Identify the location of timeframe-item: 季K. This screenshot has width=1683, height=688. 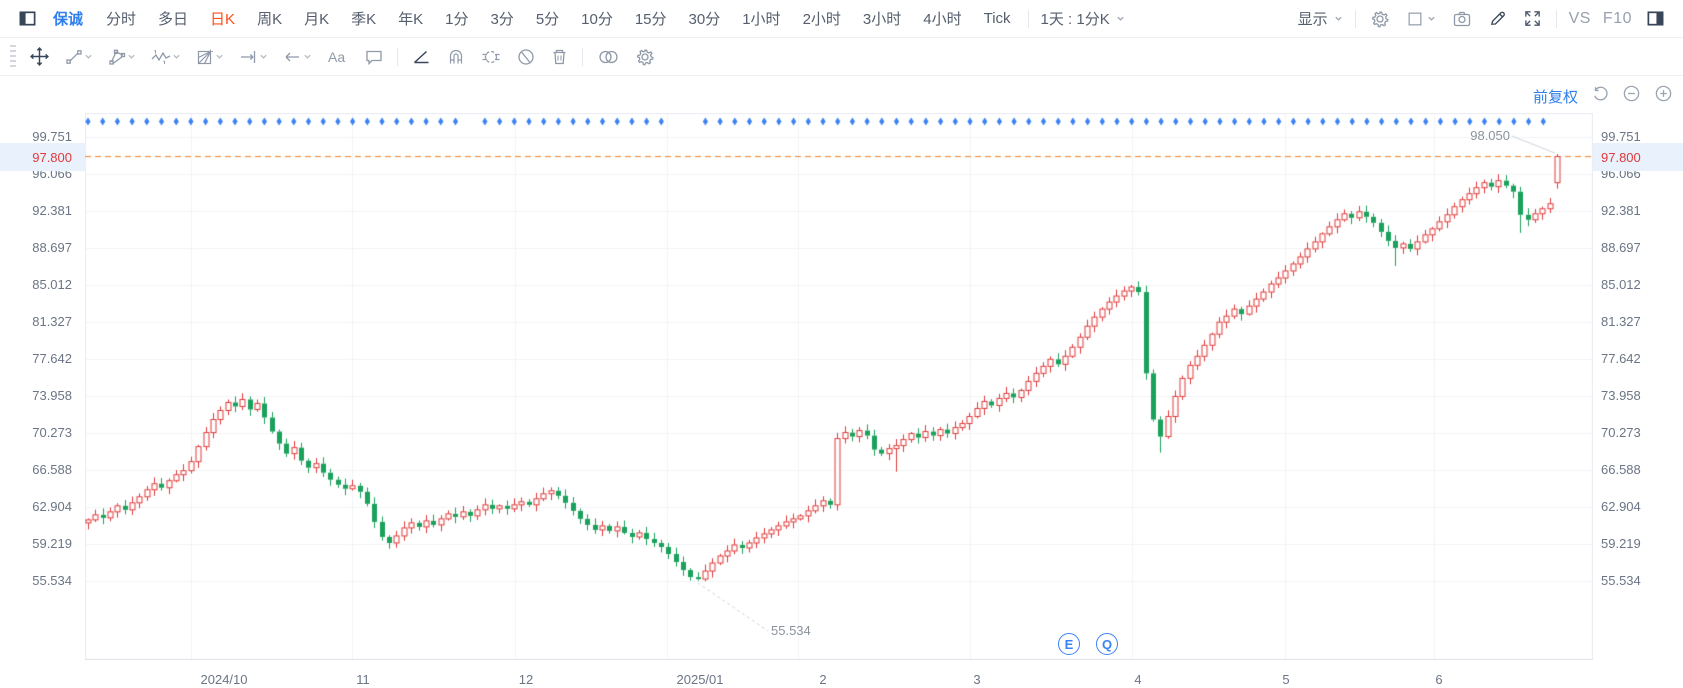
(364, 19).